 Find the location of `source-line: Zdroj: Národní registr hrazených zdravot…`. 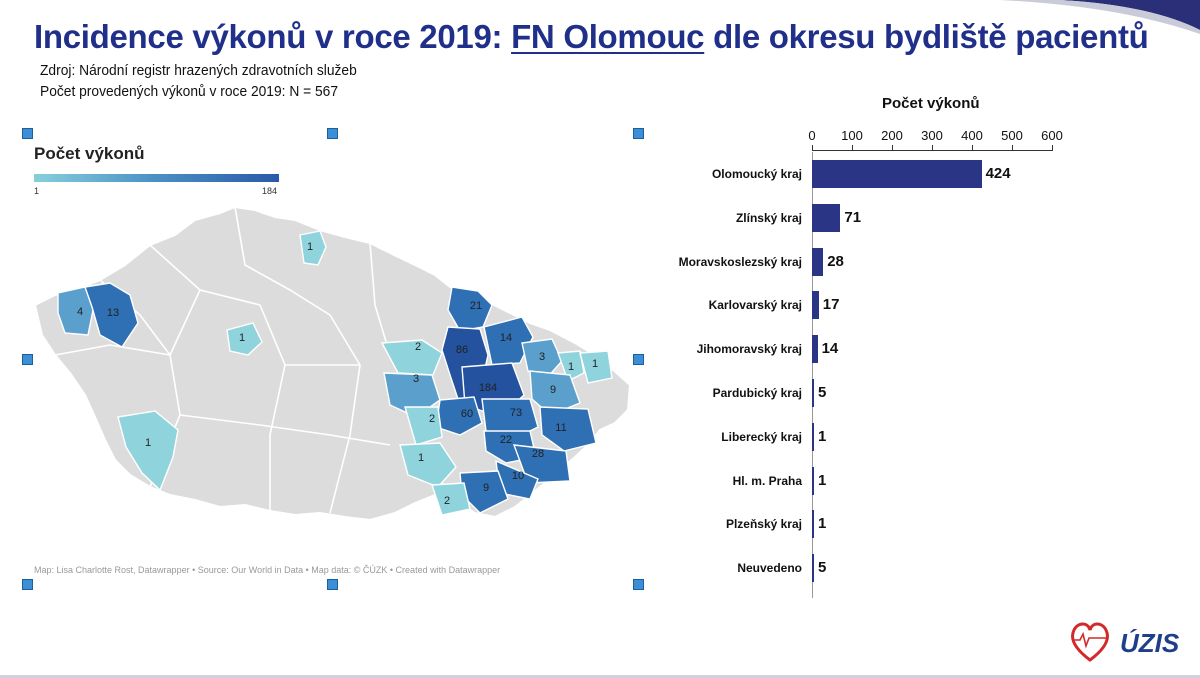

source-line: Zdroj: Národní registr hrazených zdravot… is located at coordinates (198, 70).